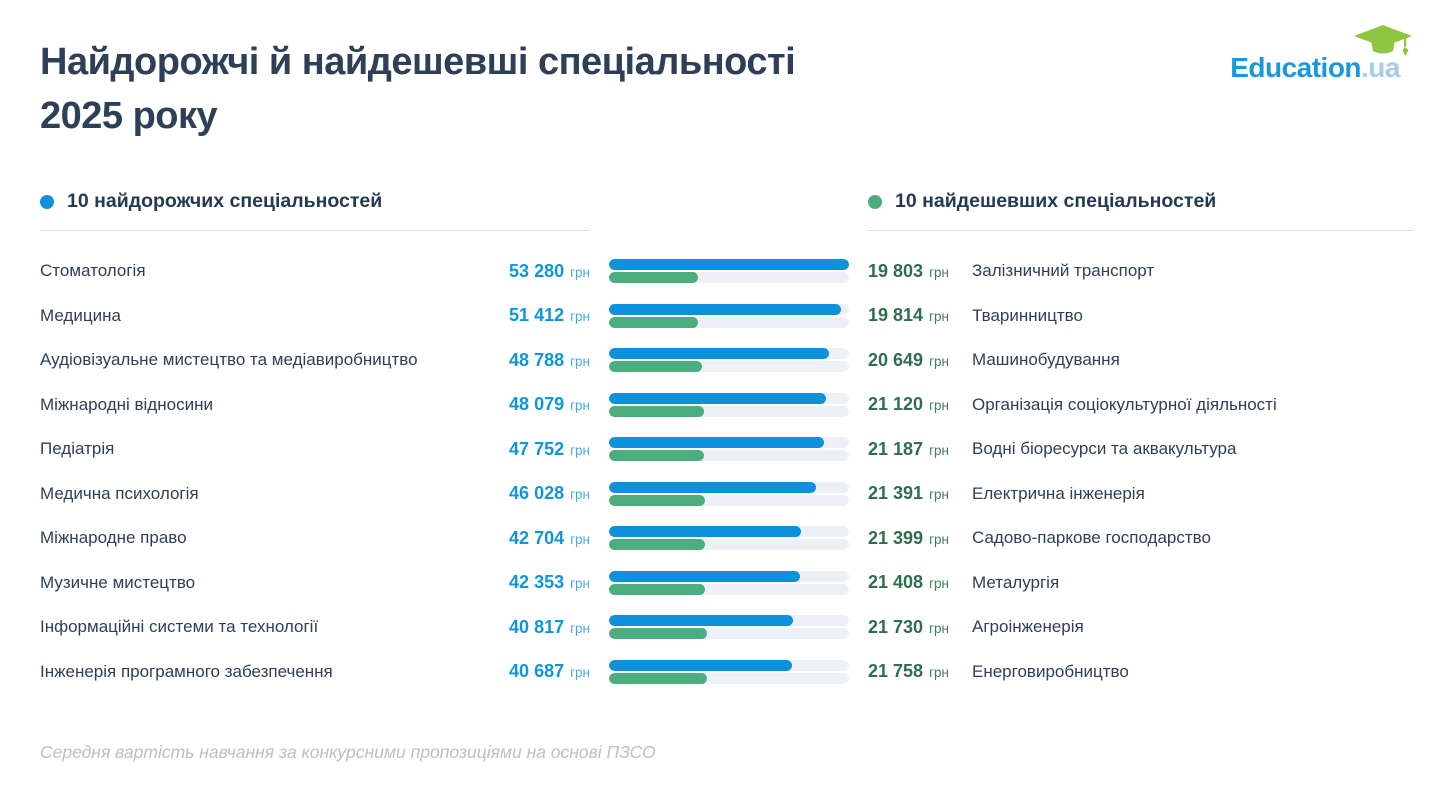  Describe the element at coordinates (315, 315) in the screenshot. I see `list-item: Медицина 51 412 грн` at that location.